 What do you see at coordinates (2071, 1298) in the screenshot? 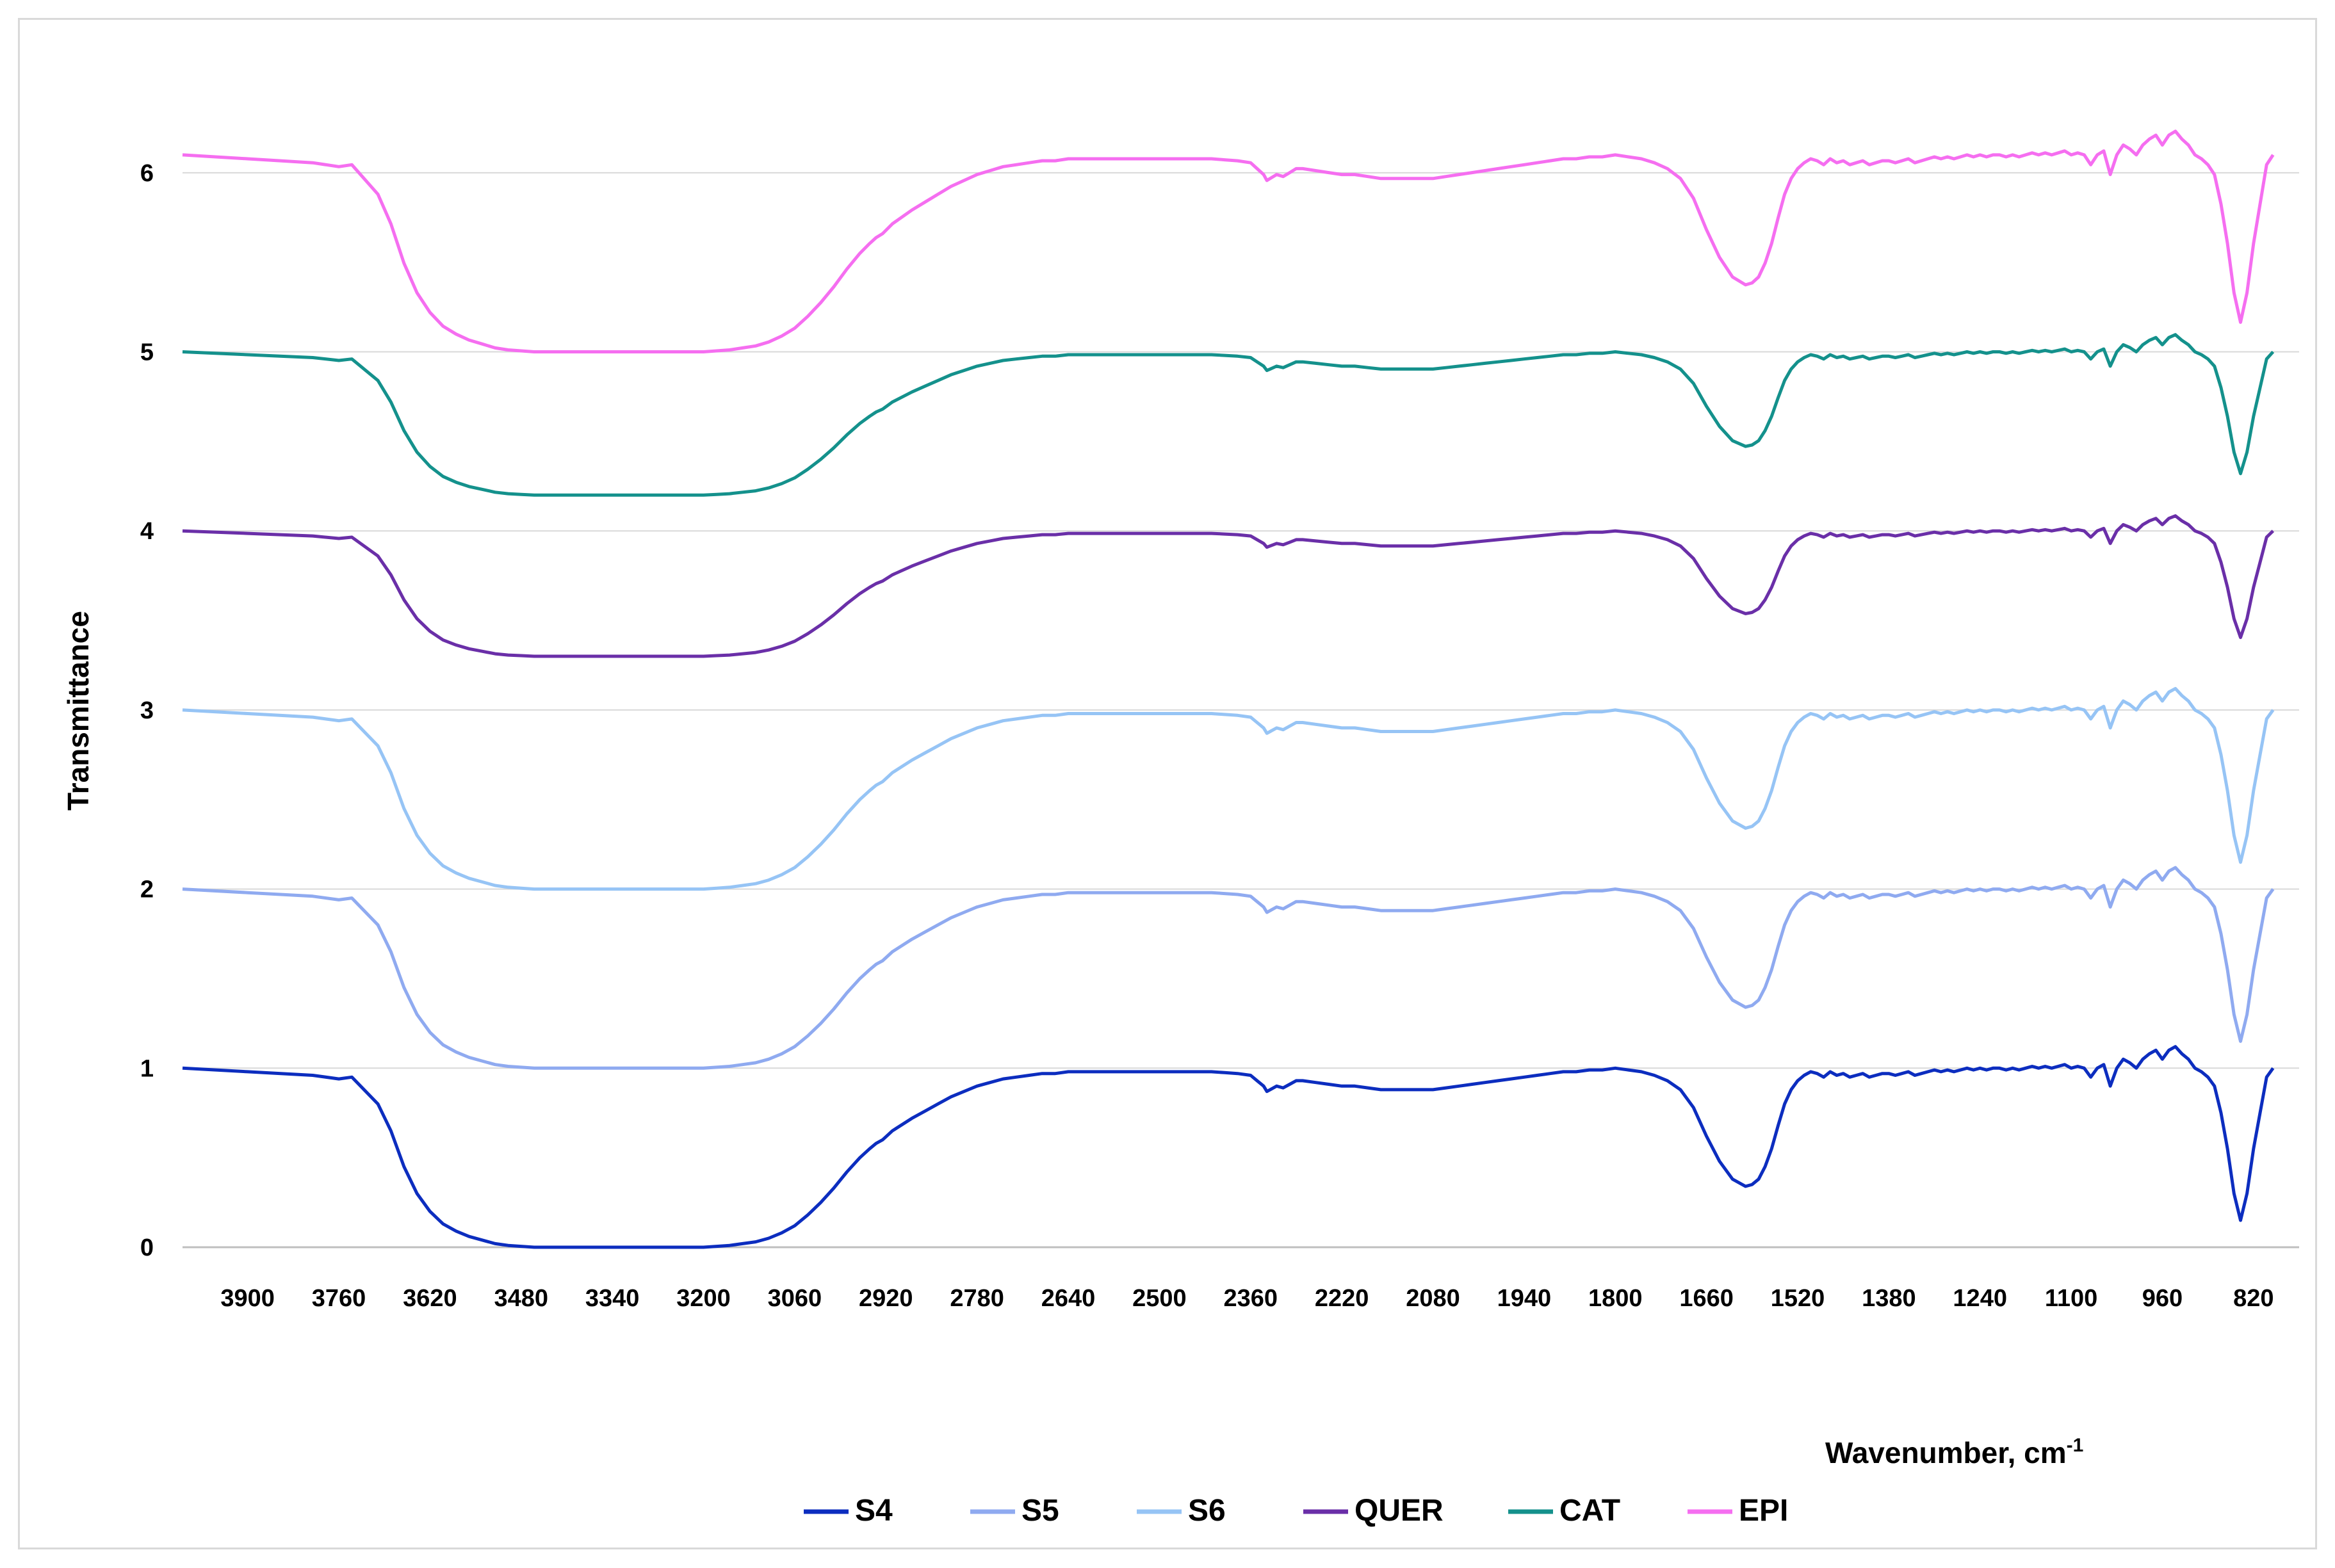
I see `x-tick-label: 1100` at bounding box center [2071, 1298].